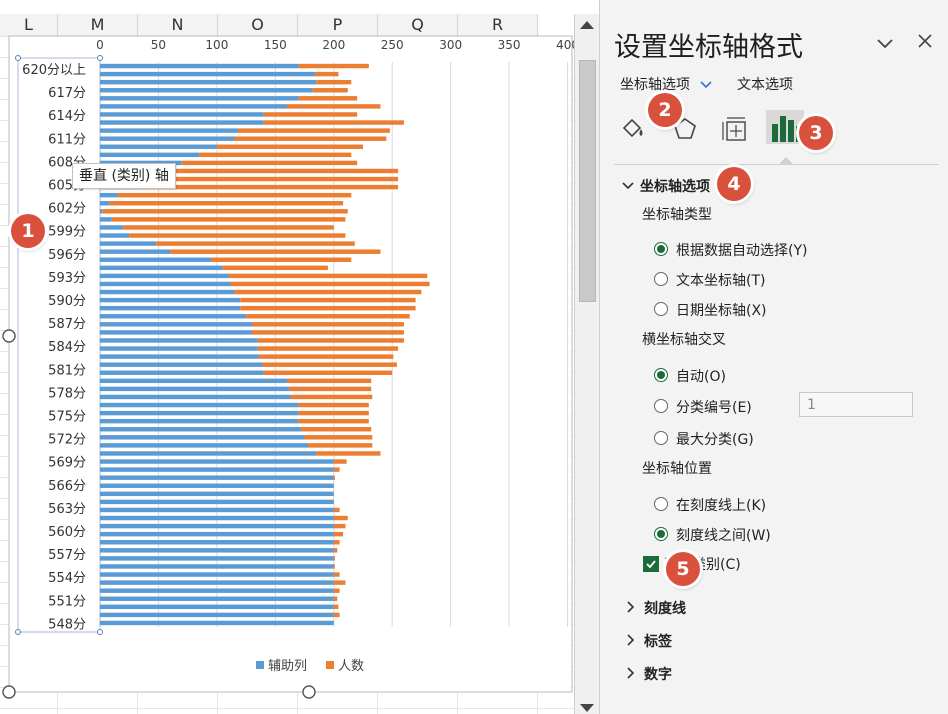 This screenshot has width=948, height=714. I want to click on scroll-up-icon, so click(587, 25).